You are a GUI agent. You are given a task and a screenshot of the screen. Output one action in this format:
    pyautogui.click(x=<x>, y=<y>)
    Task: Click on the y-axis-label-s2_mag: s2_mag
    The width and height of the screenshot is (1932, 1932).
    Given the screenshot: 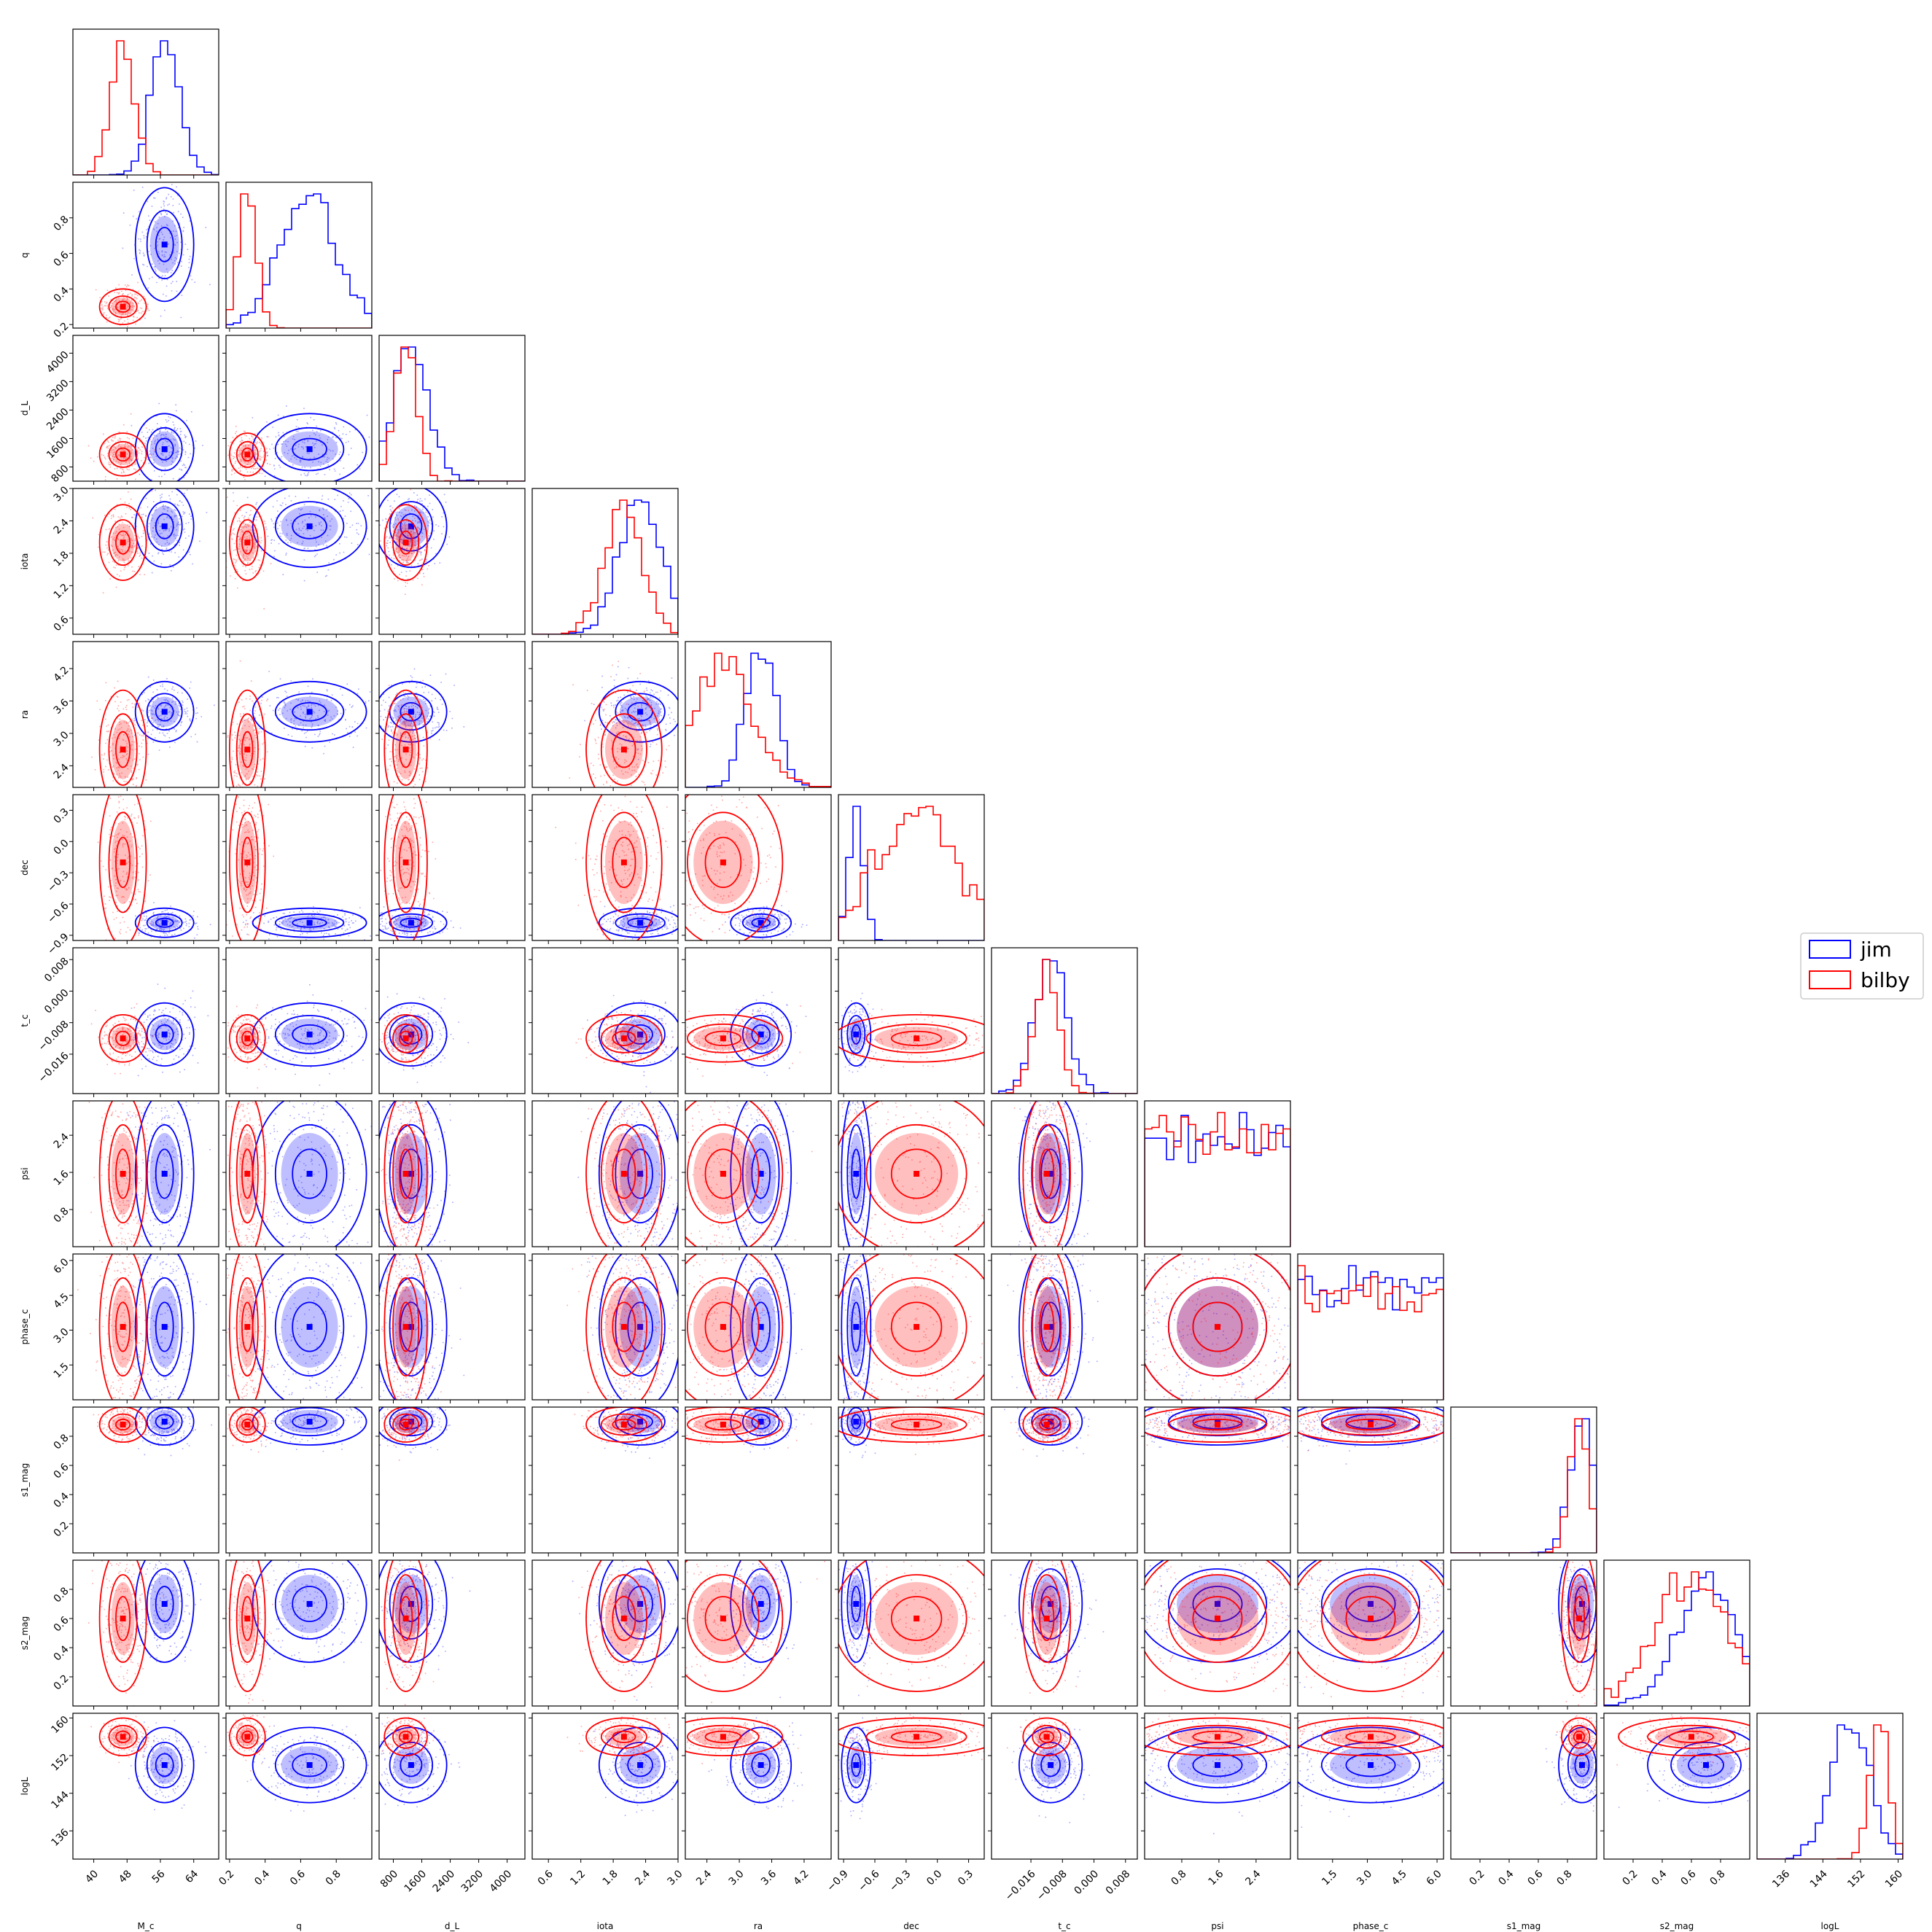 What is the action you would take?
    pyautogui.click(x=25, y=1633)
    